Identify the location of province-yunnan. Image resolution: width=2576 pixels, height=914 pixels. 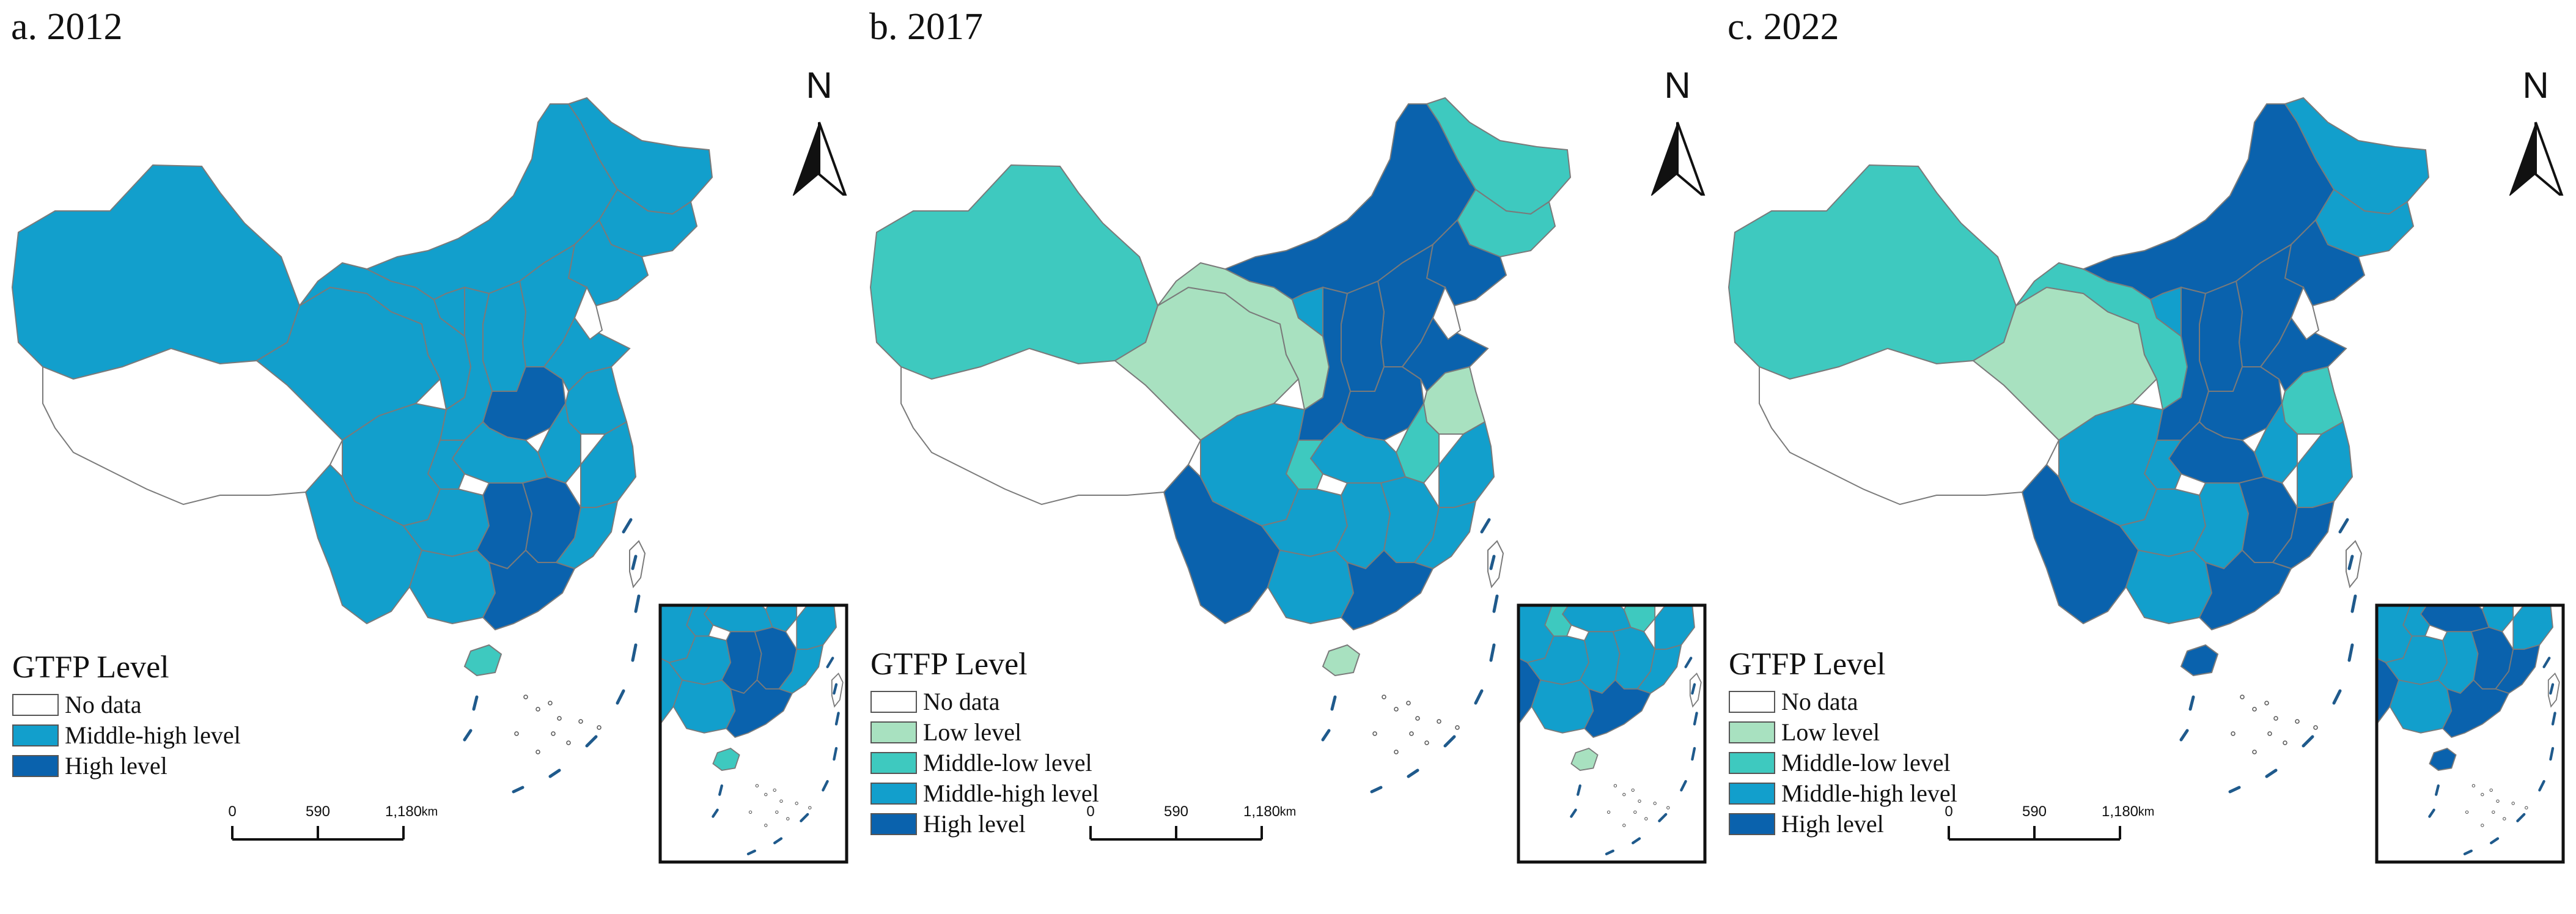
(1222, 544).